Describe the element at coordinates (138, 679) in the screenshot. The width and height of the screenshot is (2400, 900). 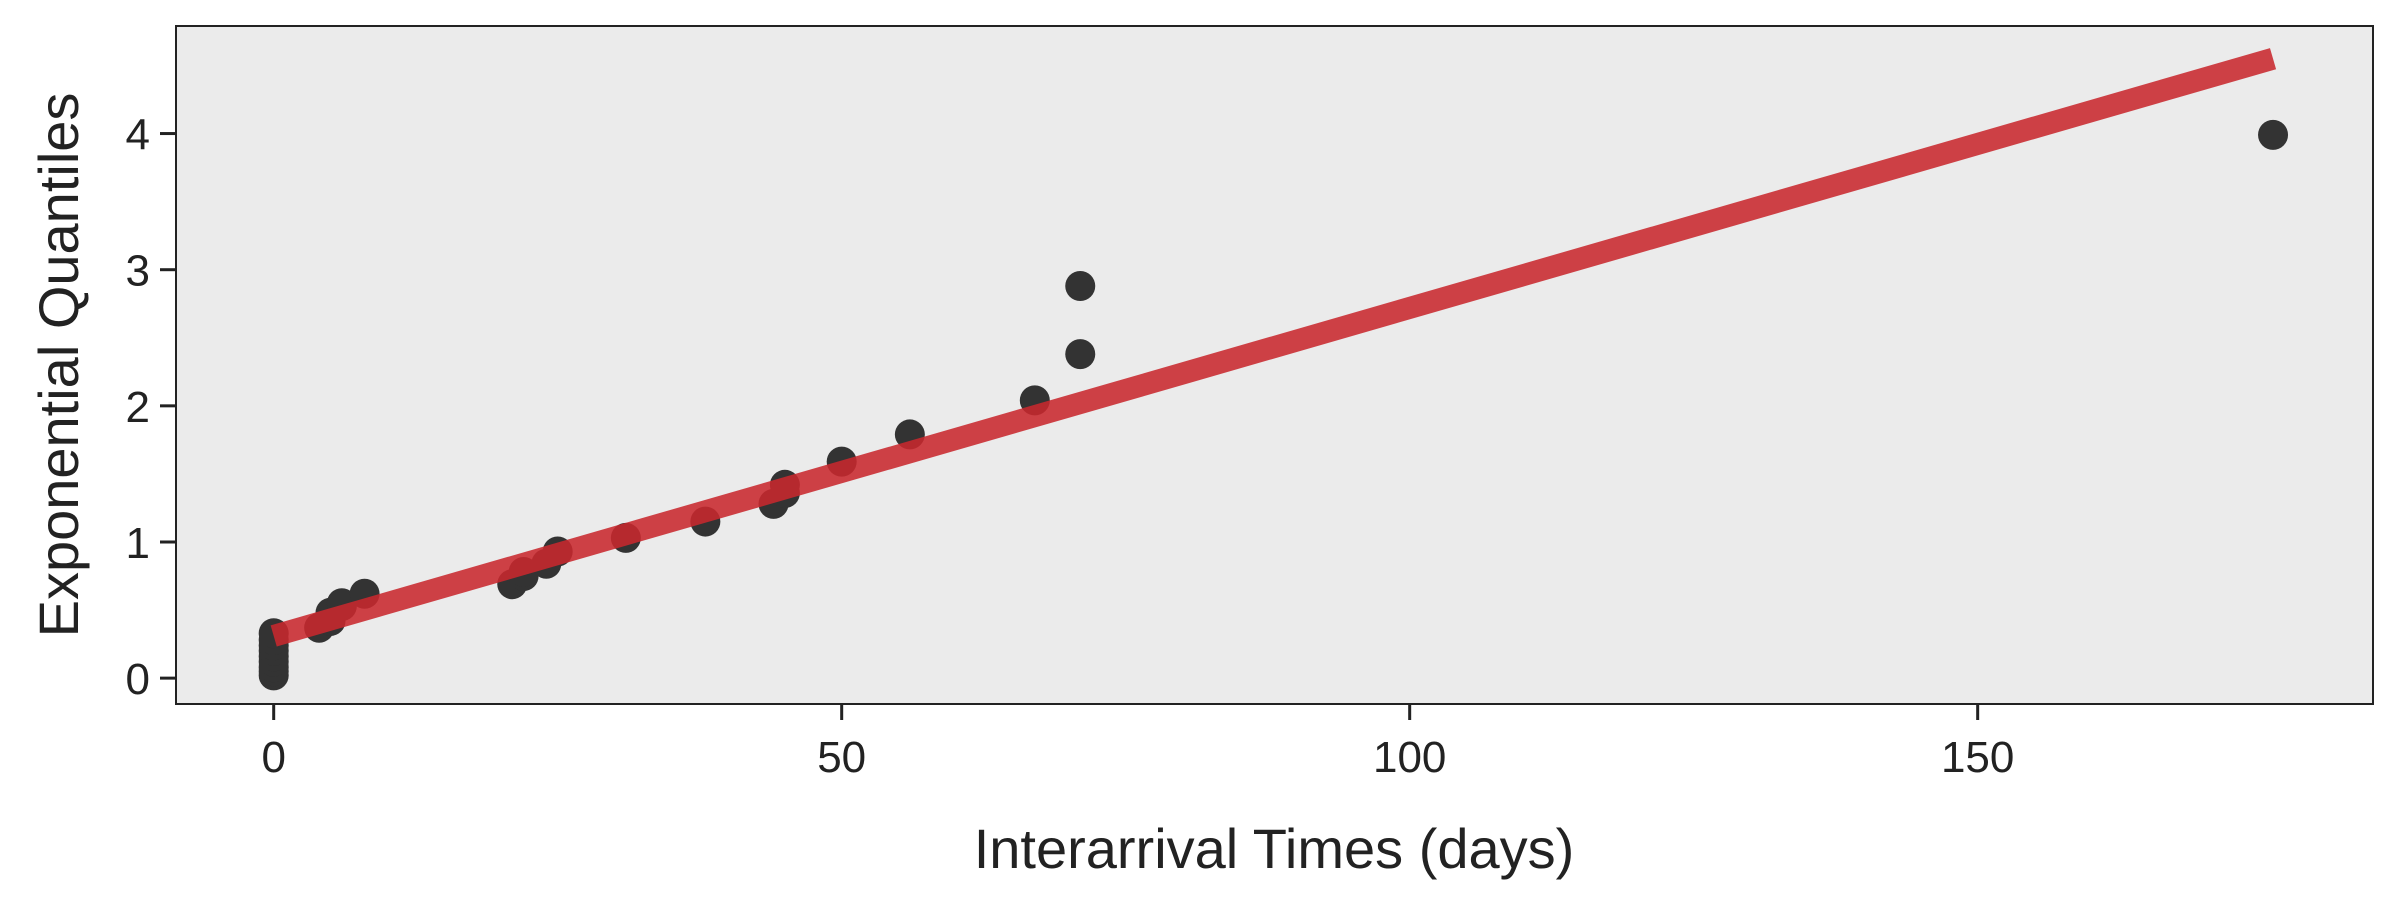
I see `y-tick-label: 0` at that location.